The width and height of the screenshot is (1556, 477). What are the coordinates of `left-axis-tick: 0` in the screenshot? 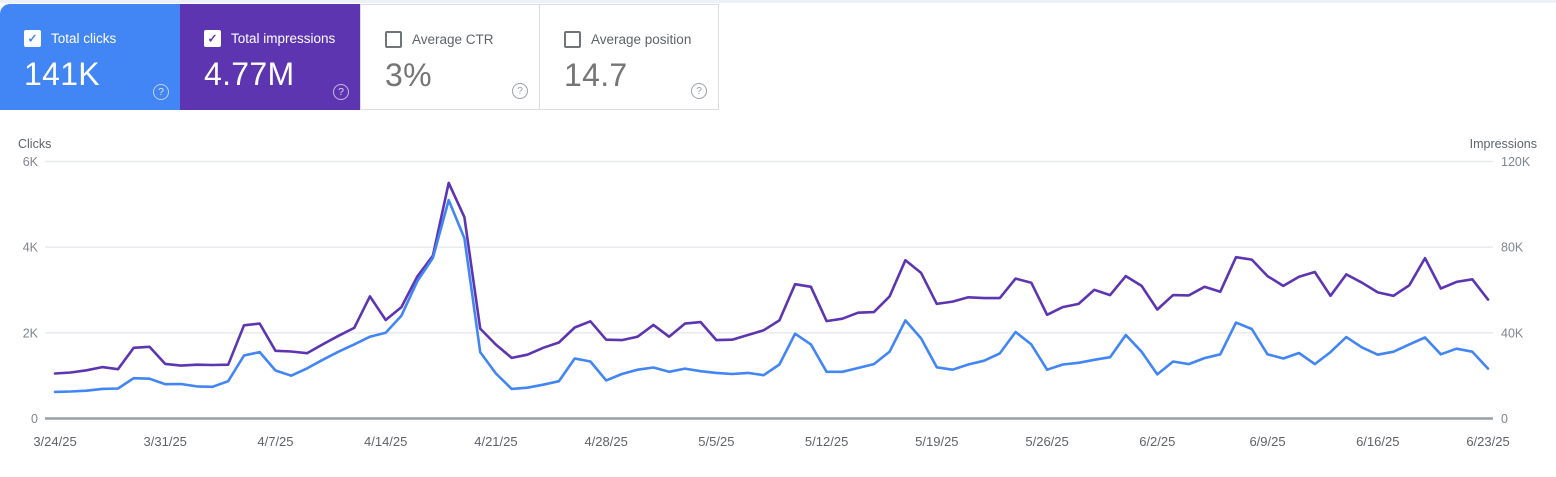 It's located at (34, 419).